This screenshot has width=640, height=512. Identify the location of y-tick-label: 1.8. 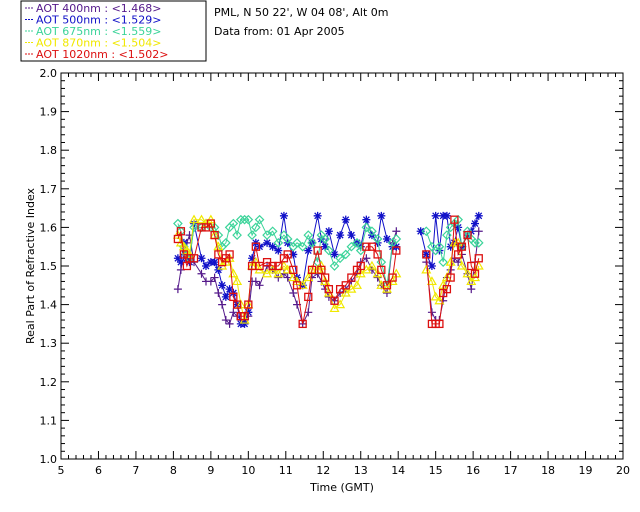
(49, 150).